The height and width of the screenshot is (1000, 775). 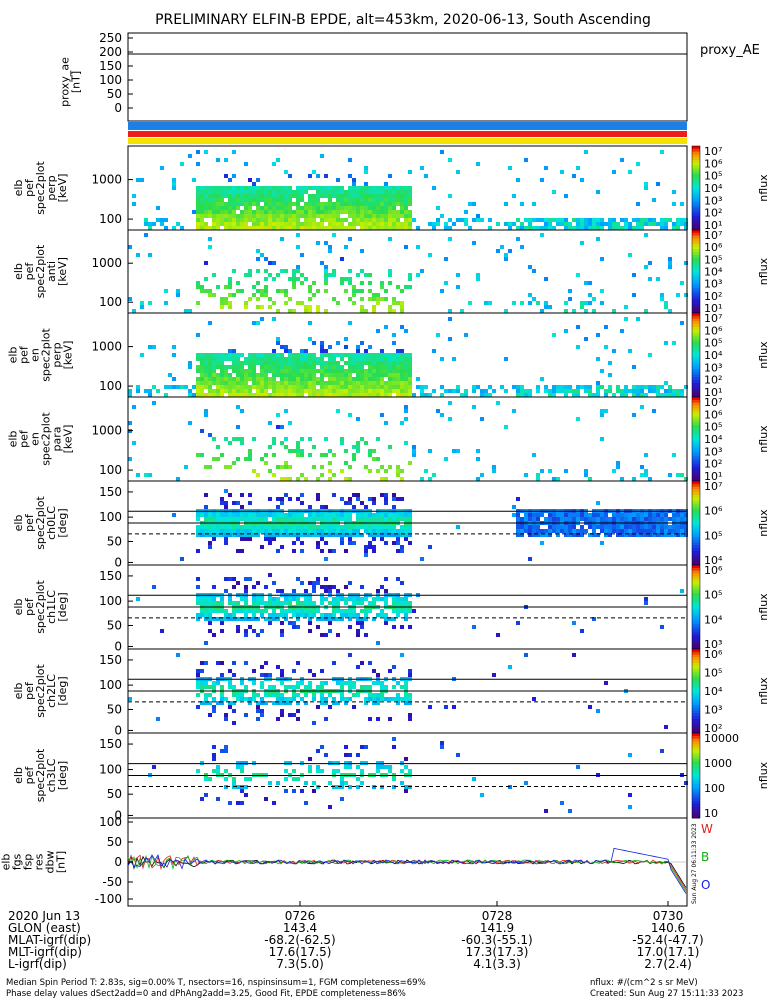 What do you see at coordinates (668, 916) in the screenshot?
I see `x-row-value: 0730` at bounding box center [668, 916].